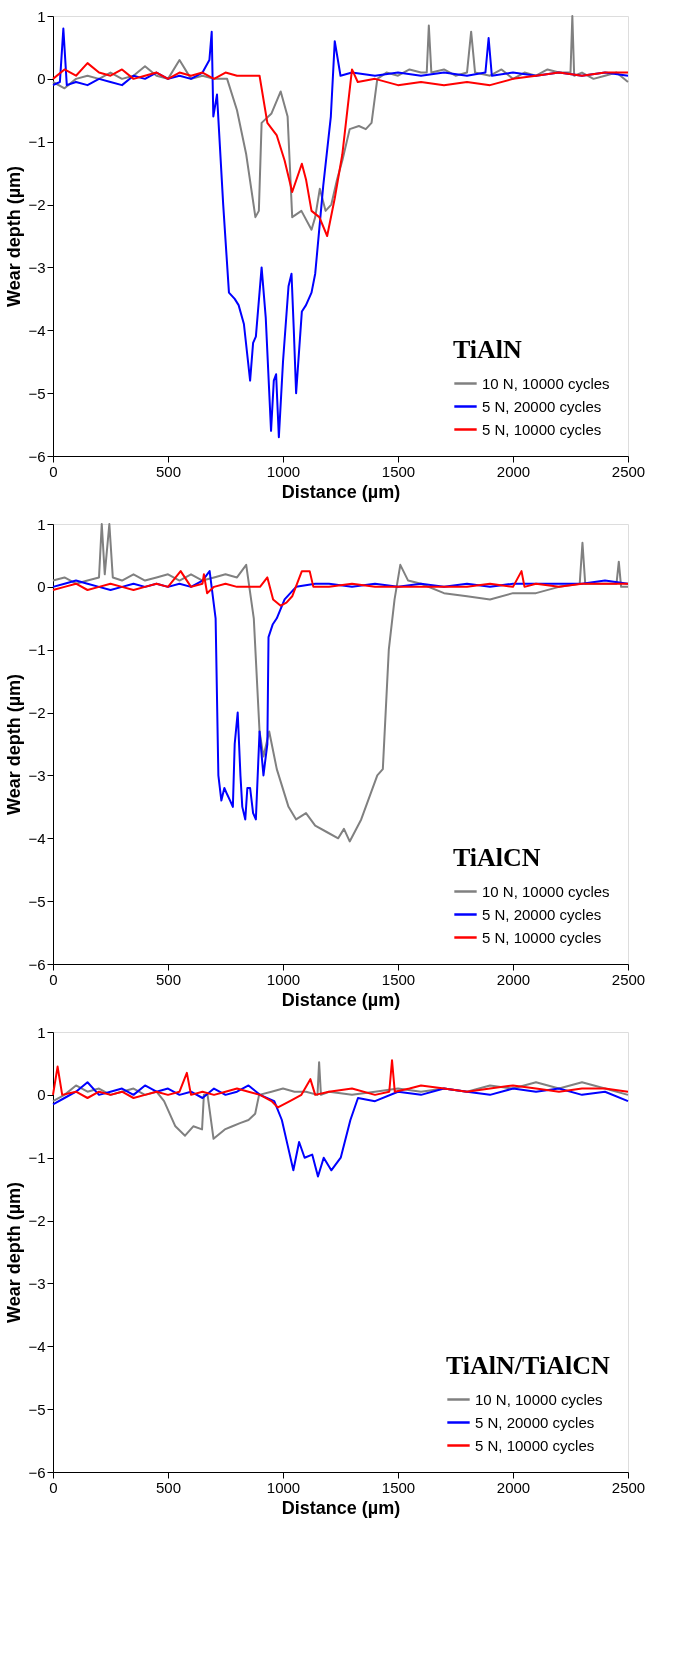 This screenshot has height=1677, width=696. I want to click on legend-title: TiAlN, so click(488, 349).